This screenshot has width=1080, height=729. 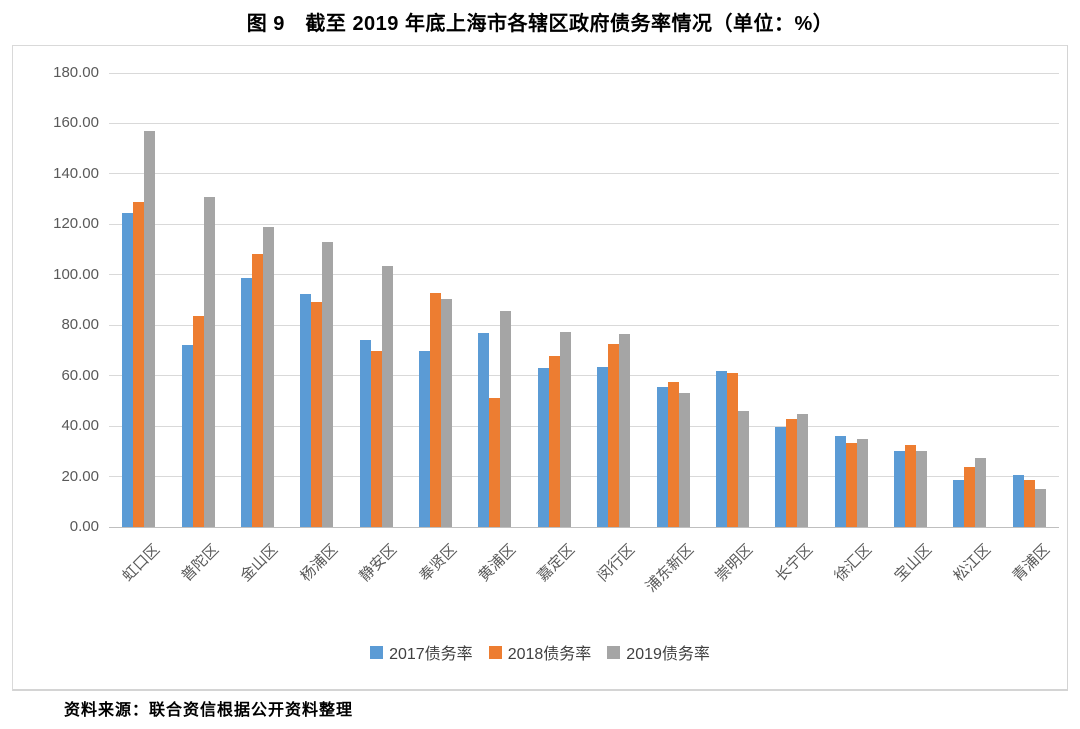 What do you see at coordinates (259, 563) in the screenshot?
I see `x-tick-label: 金山区` at bounding box center [259, 563].